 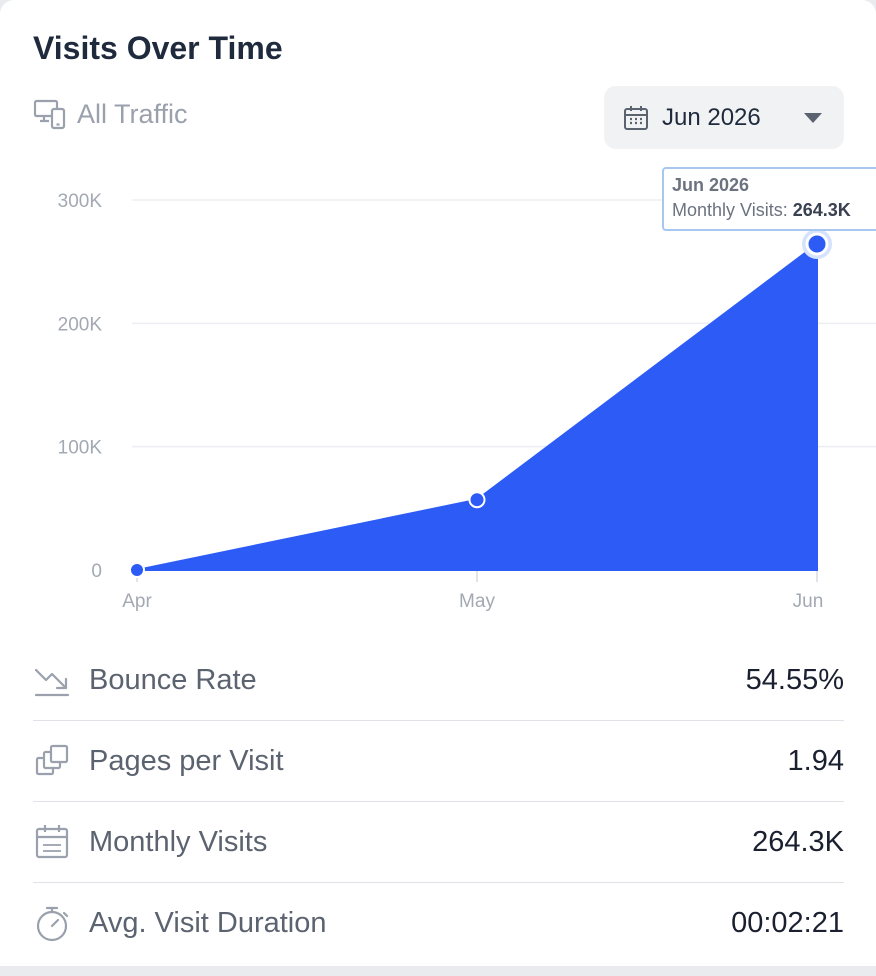 What do you see at coordinates (52, 760) in the screenshot?
I see `pages-icon` at bounding box center [52, 760].